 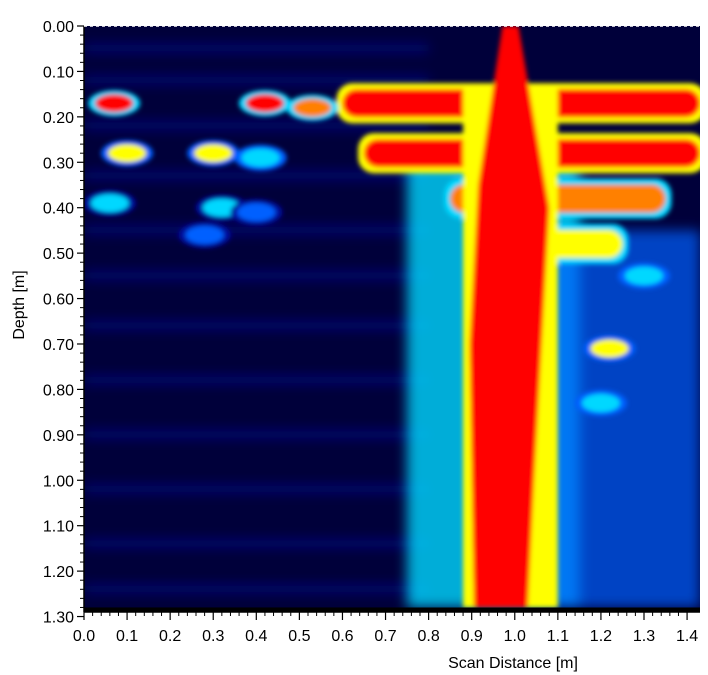 I want to click on x-tick-label: 0.5, so click(x=299, y=636).